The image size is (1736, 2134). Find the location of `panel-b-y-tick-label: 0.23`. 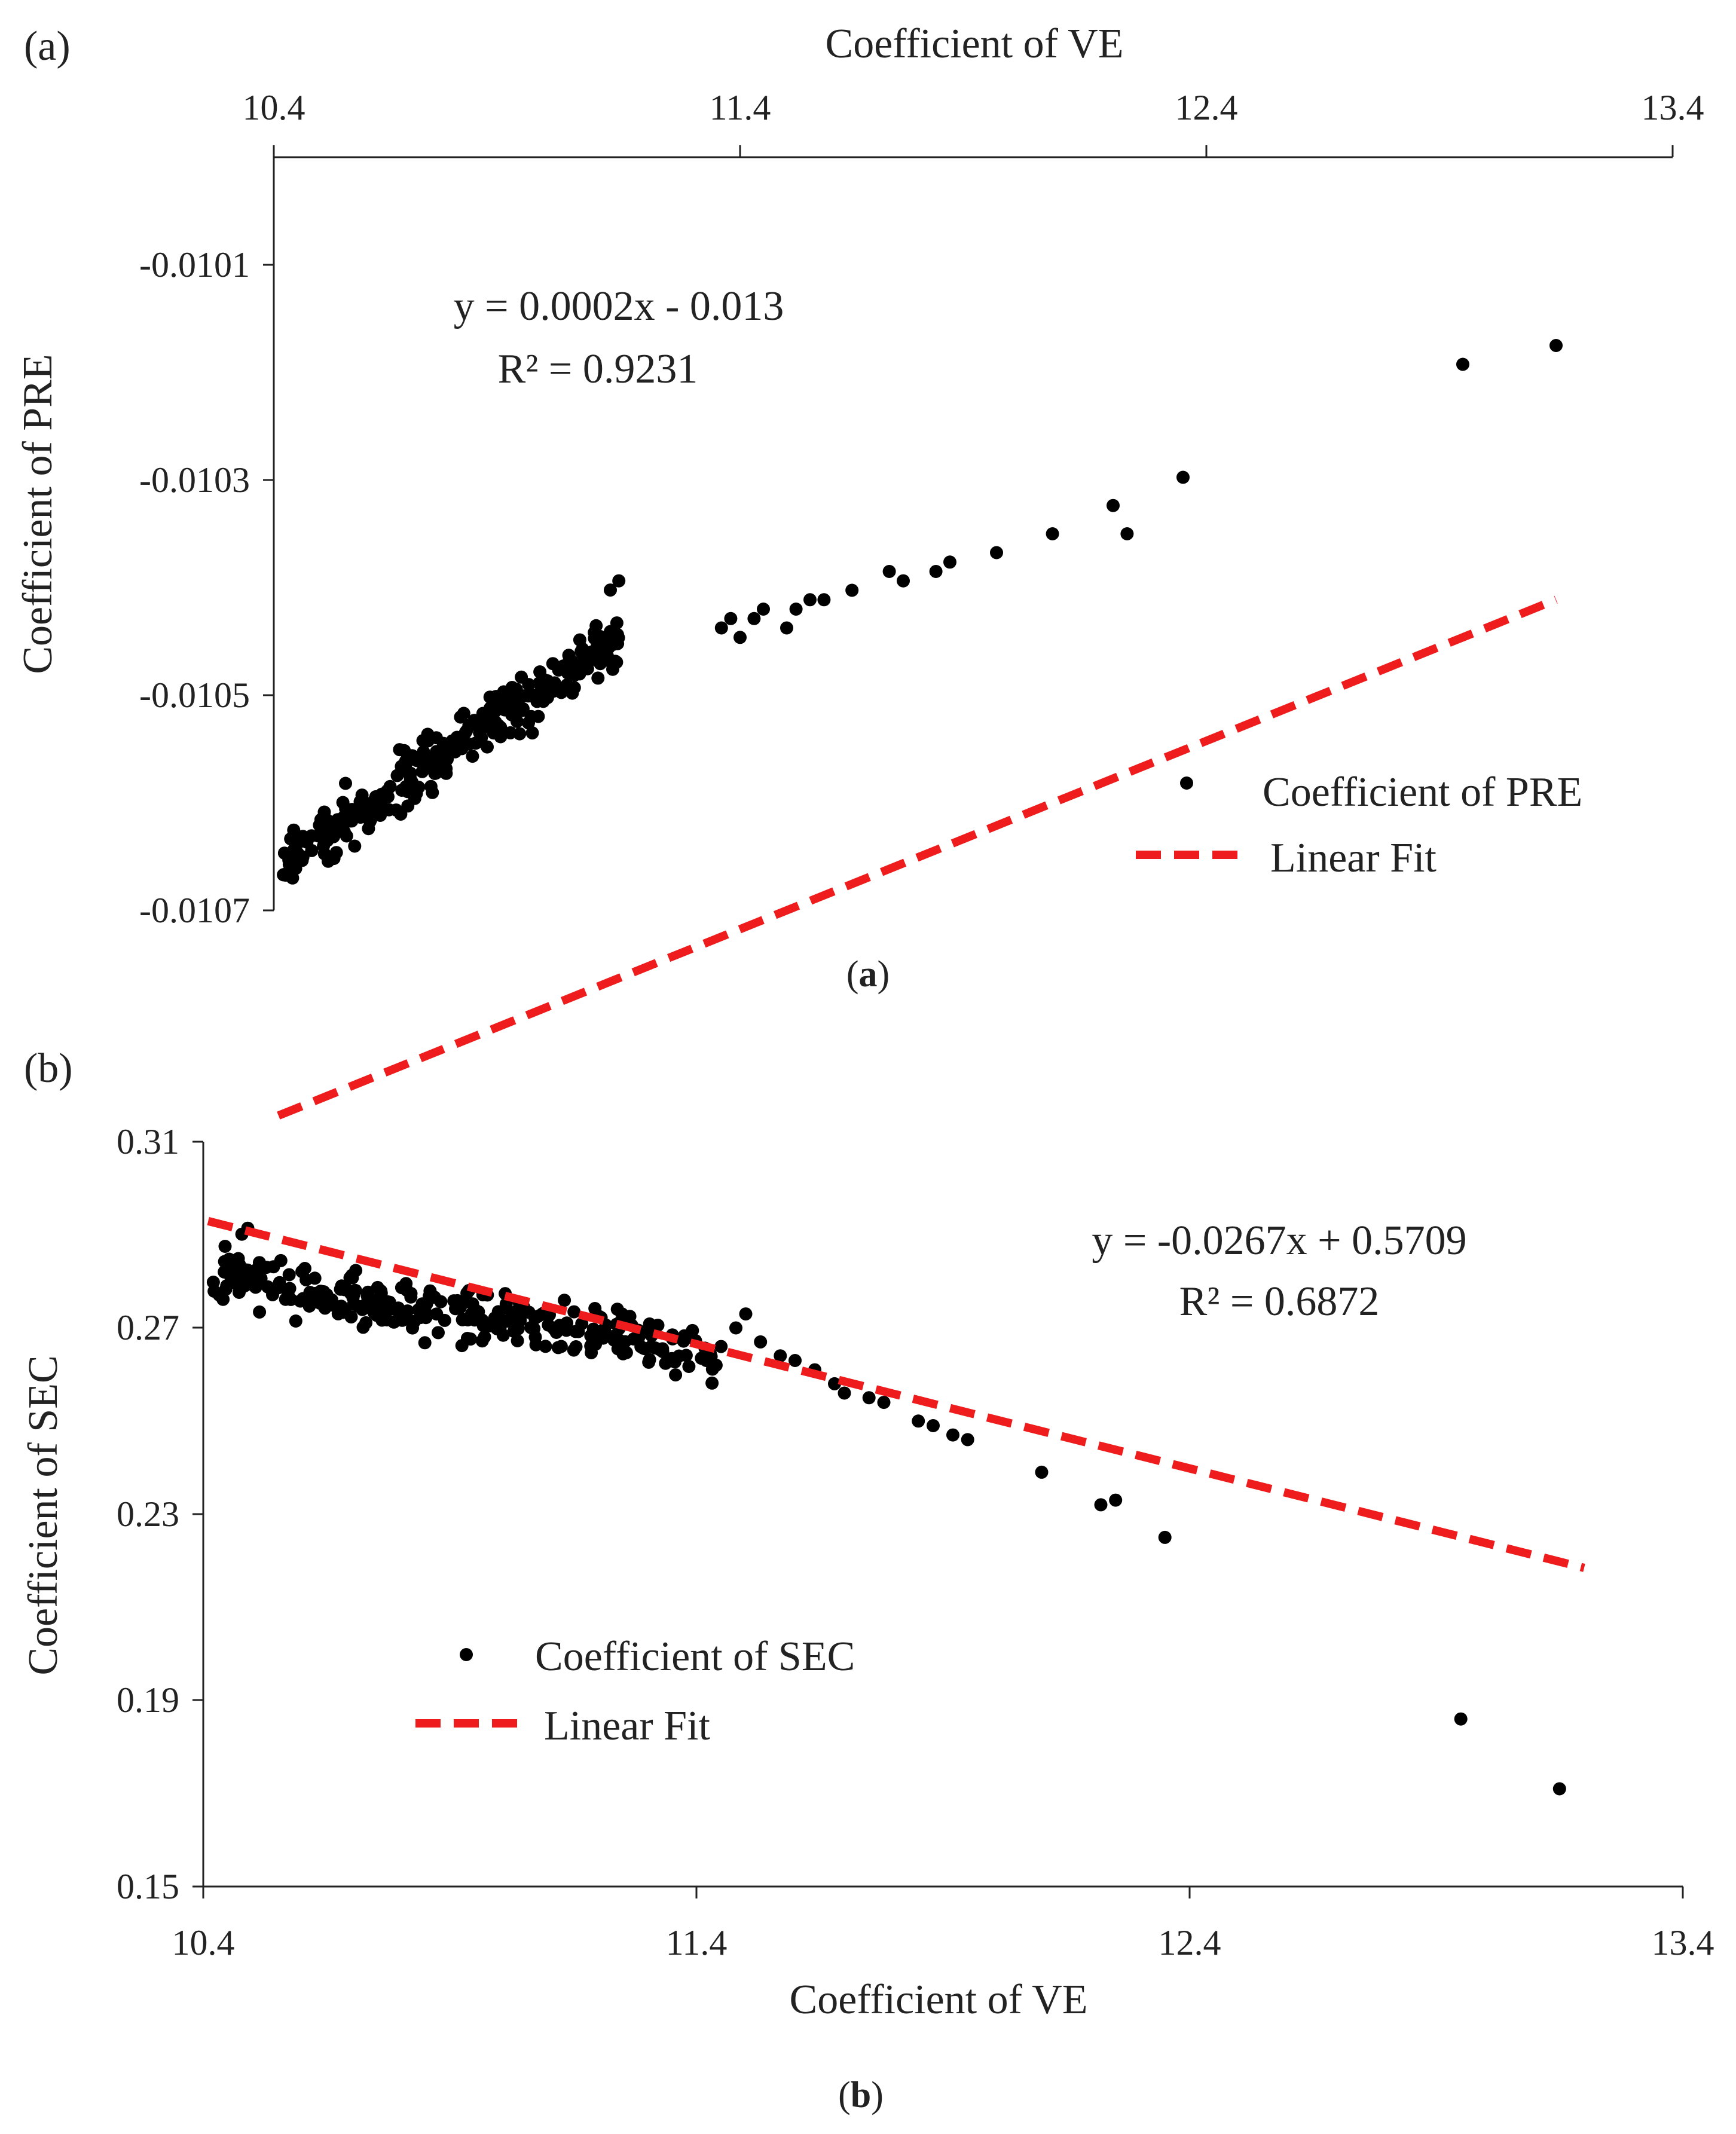

panel-b-y-tick-label: 0.23 is located at coordinates (148, 1514).